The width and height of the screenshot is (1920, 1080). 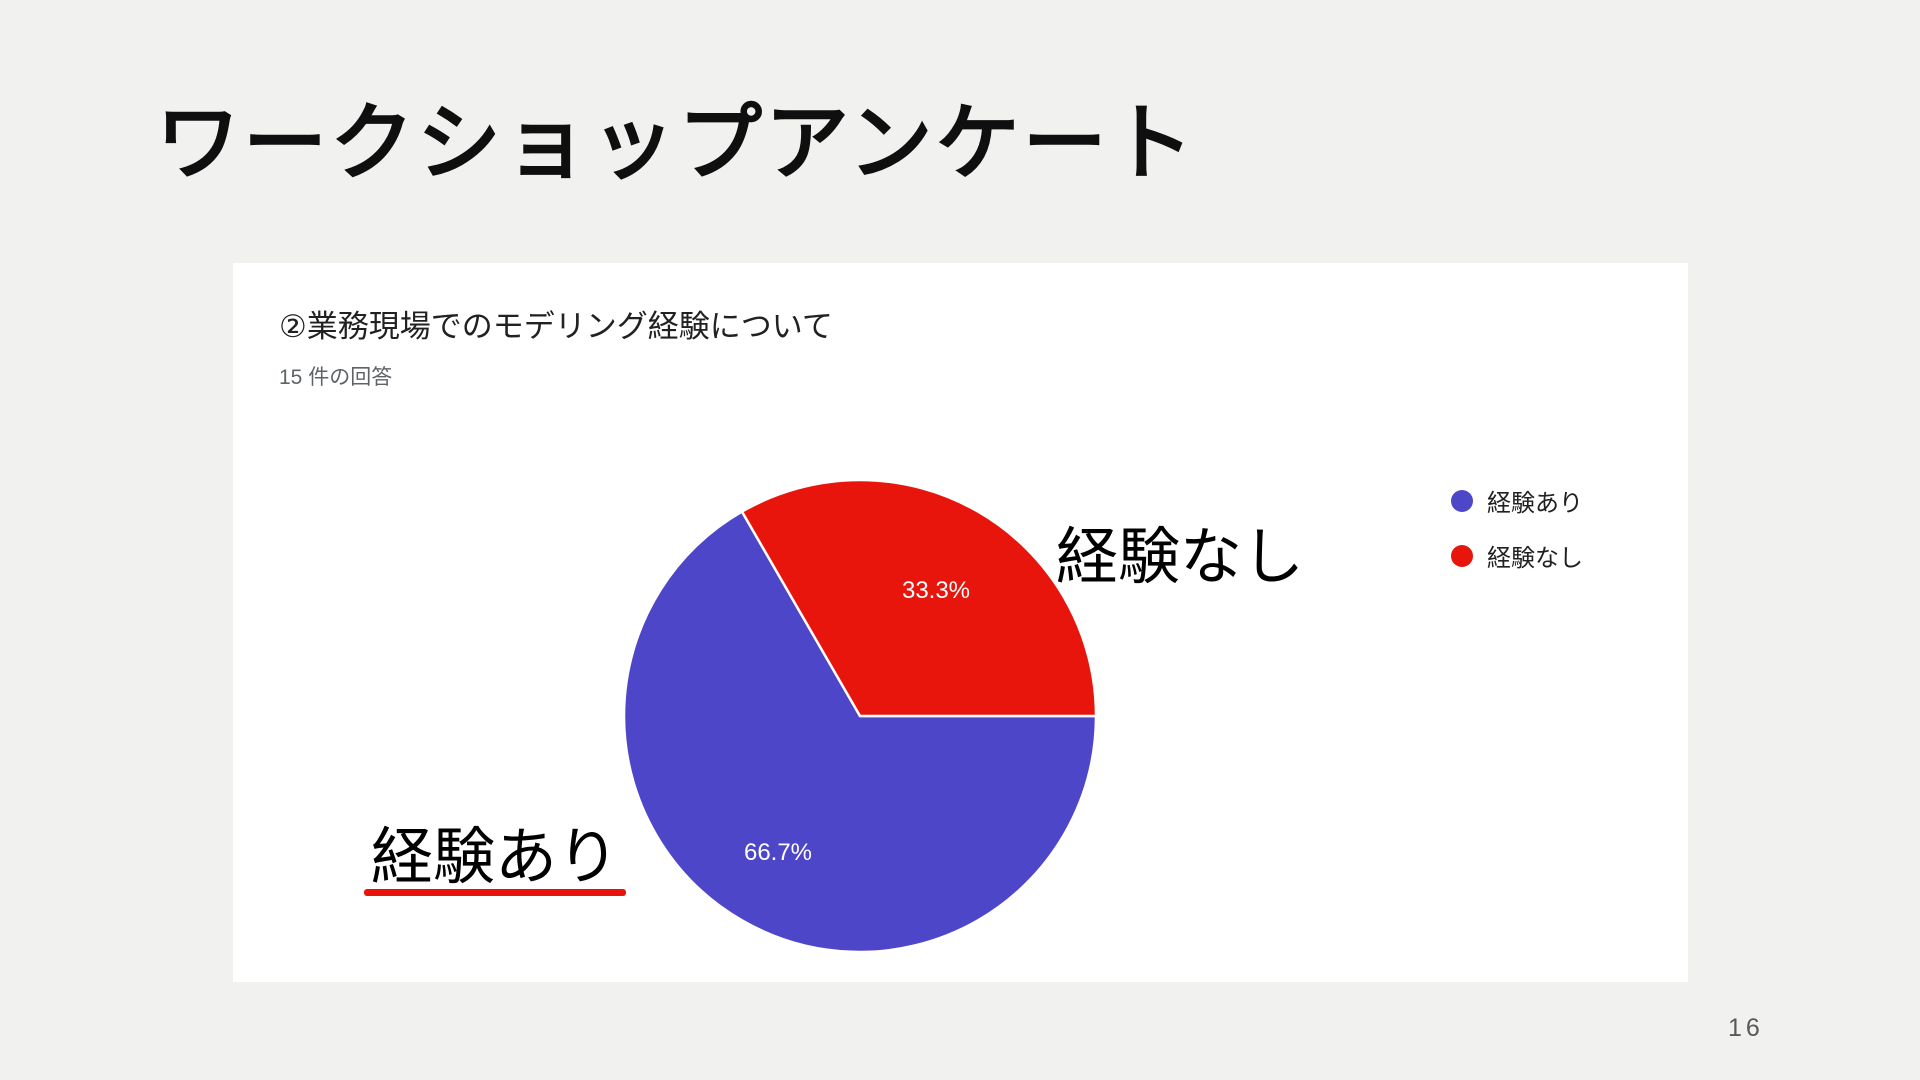 I want to click on legend-item-experience-no: 経験なし, so click(x=1517, y=555).